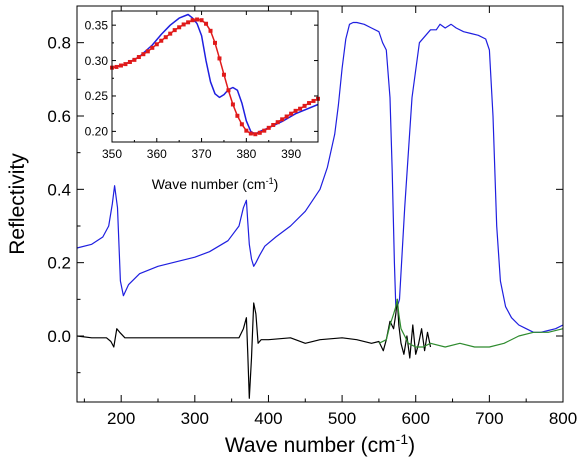 This screenshot has height=461, width=580. What do you see at coordinates (59, 116) in the screenshot?
I see `main-y-tick-label: 0.6` at bounding box center [59, 116].